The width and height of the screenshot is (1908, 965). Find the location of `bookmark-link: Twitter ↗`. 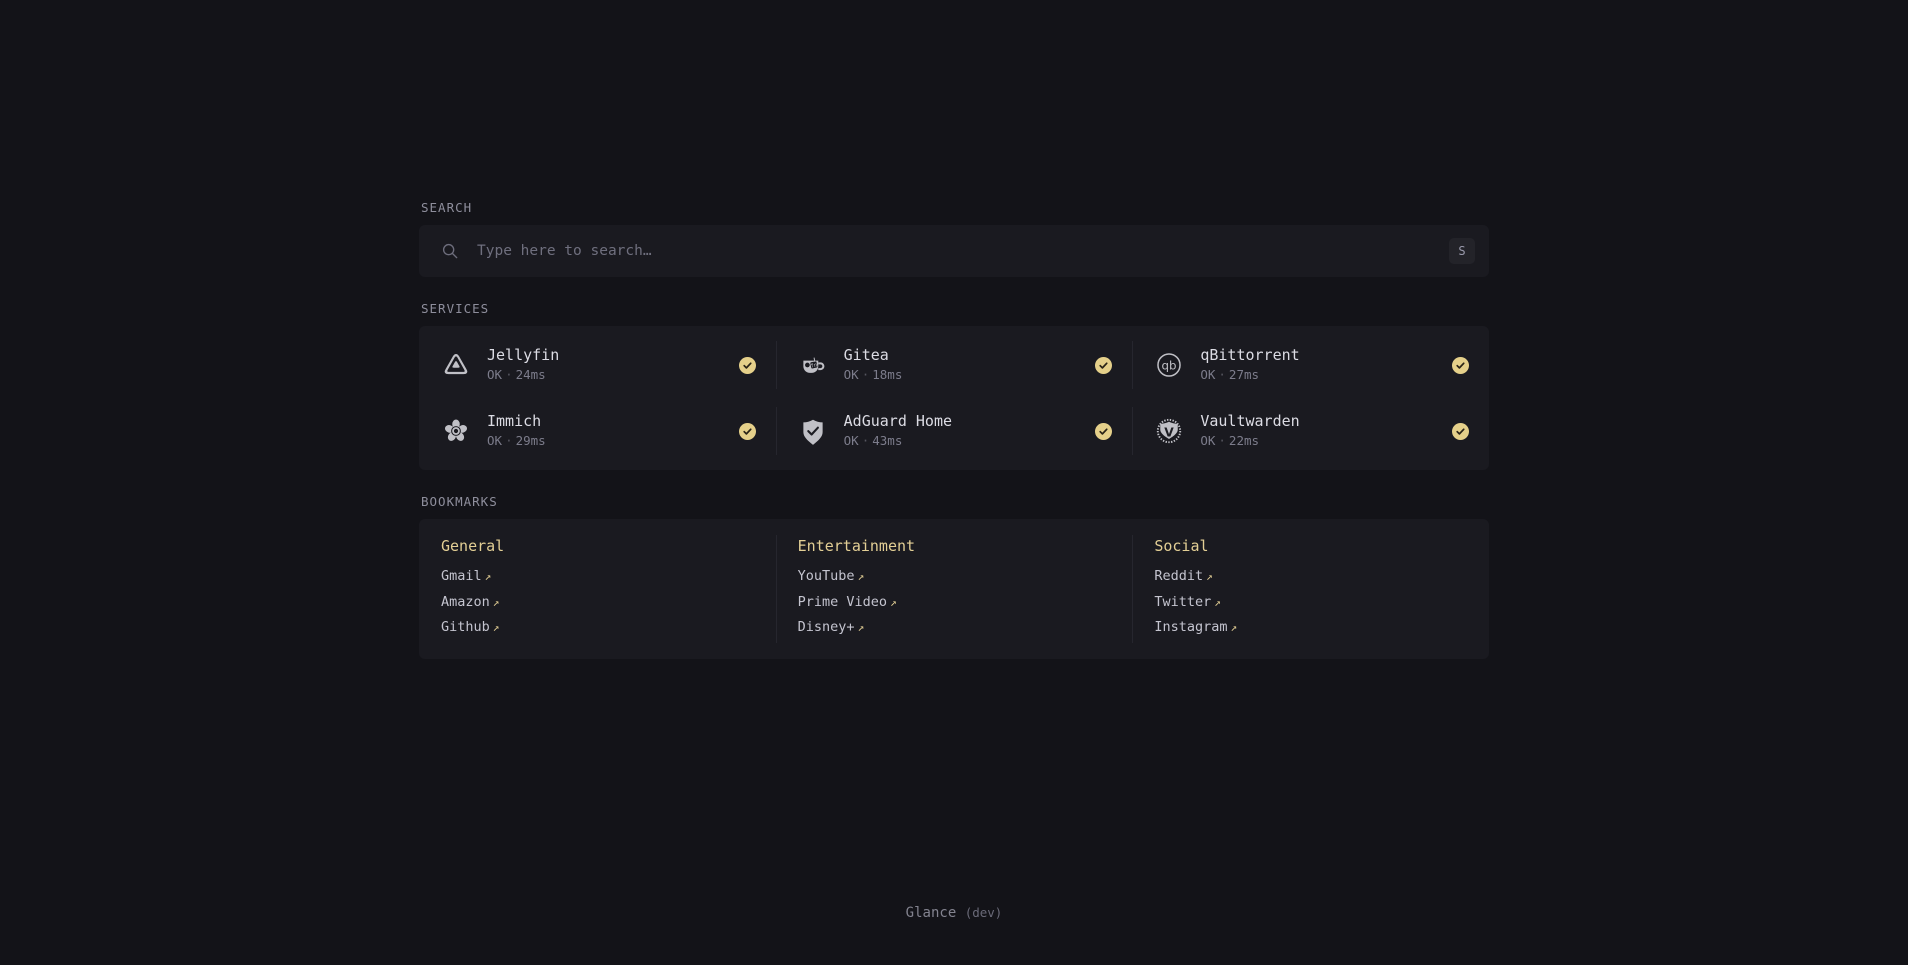

bookmark-link: Twitter ↗ is located at coordinates (1311, 603).